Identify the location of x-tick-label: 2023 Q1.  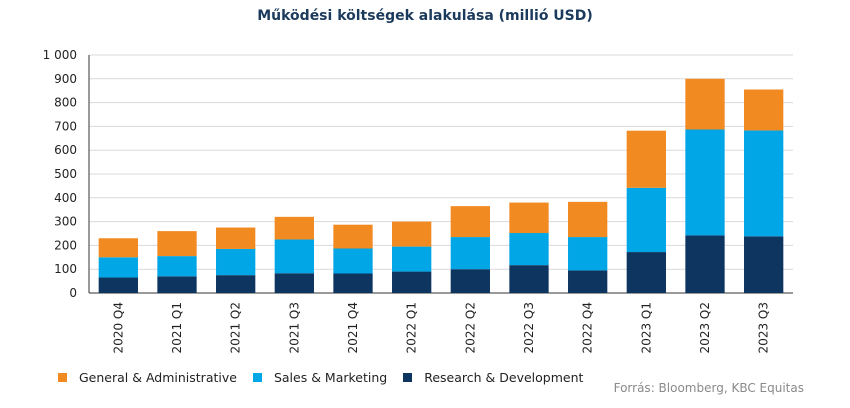
(646, 327).